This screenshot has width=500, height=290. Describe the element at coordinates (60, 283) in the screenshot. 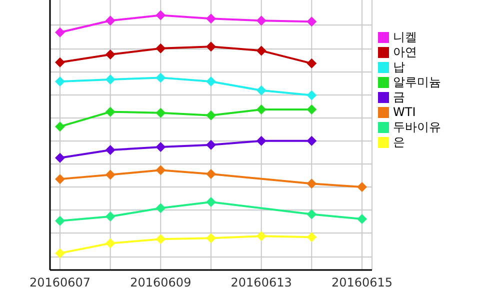

I see `x-tick-label: 20160607` at that location.